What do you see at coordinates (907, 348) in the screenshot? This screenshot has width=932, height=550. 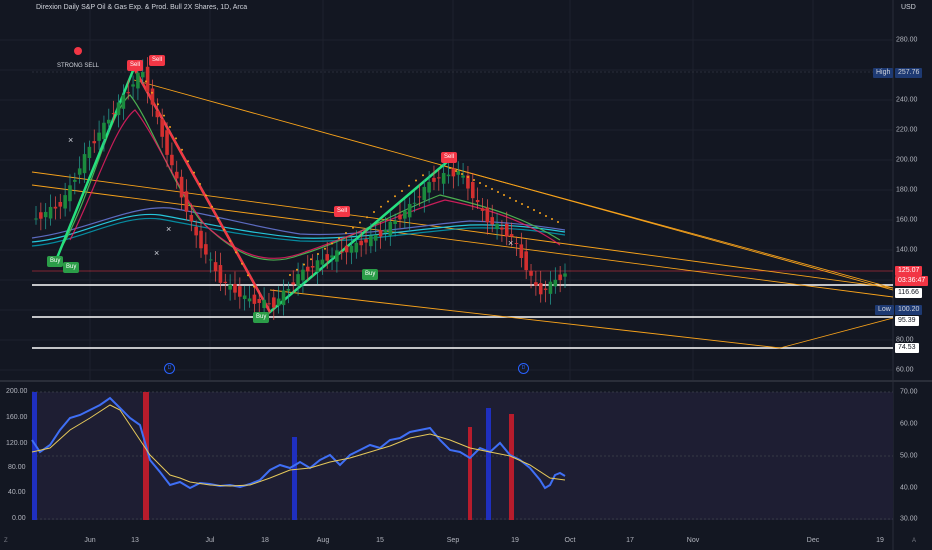 I see `level-tag: 74.53` at bounding box center [907, 348].